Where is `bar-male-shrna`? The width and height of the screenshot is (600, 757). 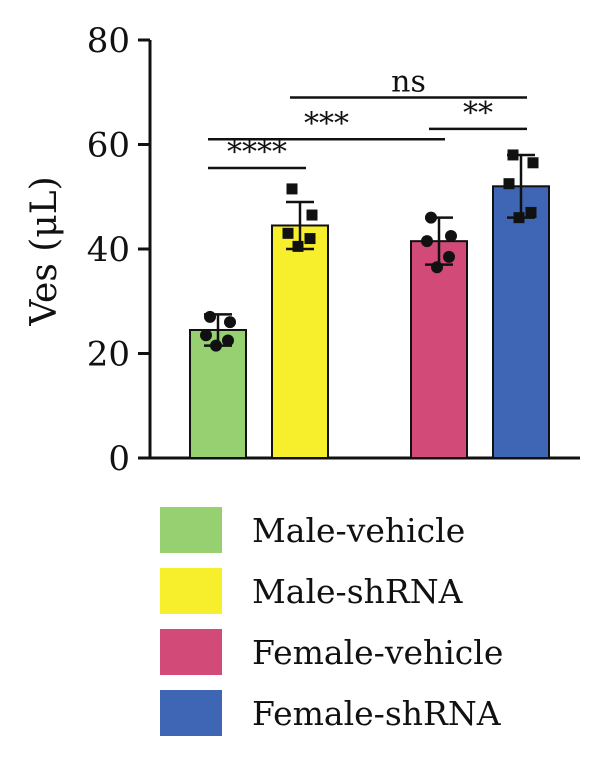
bar-male-shrna is located at coordinates (300, 341).